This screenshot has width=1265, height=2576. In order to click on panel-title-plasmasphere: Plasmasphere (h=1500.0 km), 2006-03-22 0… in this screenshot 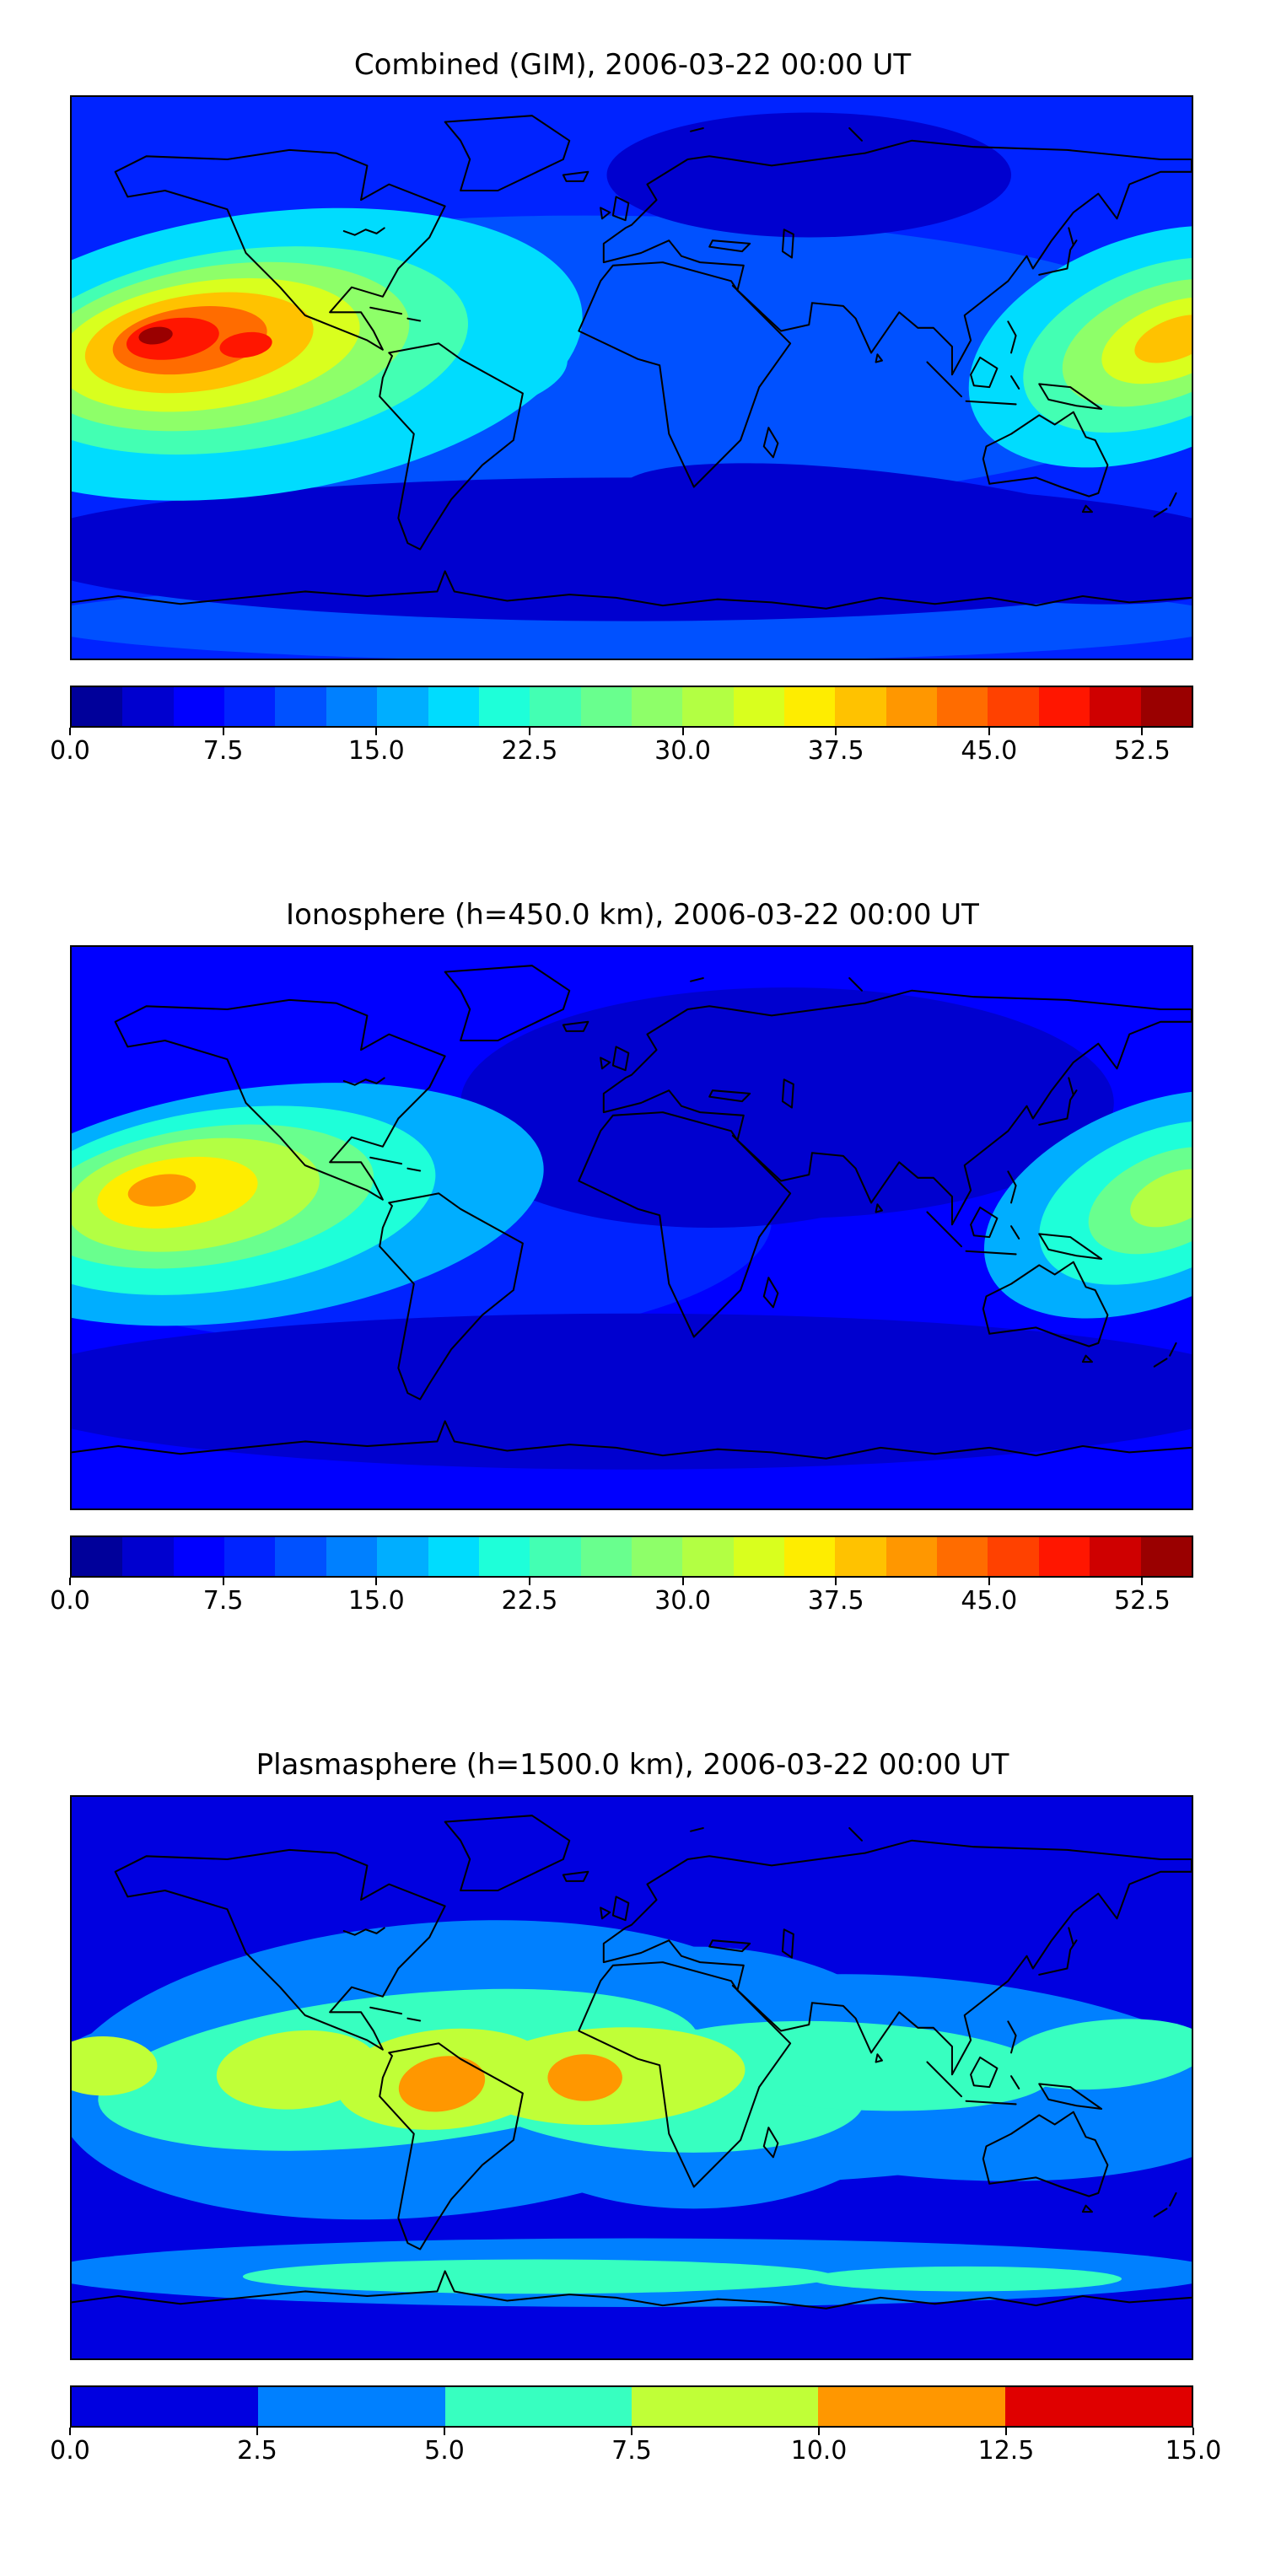, I will do `click(632, 1765)`.